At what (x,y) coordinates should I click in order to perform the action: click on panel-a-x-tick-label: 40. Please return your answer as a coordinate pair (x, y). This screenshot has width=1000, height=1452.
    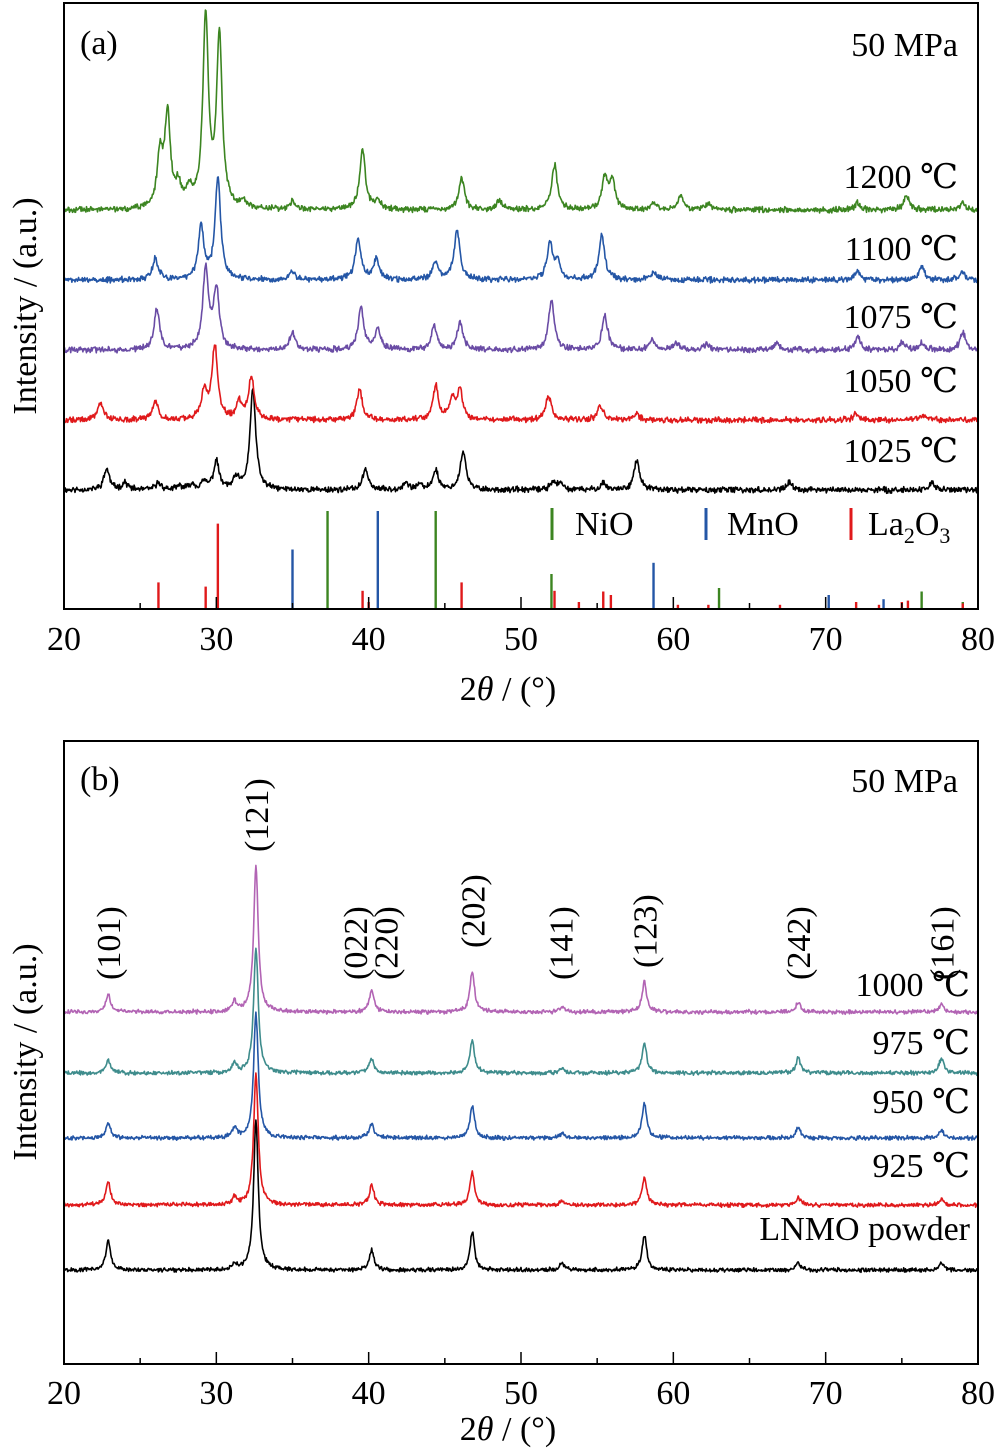
    Looking at the image, I should click on (369, 639).